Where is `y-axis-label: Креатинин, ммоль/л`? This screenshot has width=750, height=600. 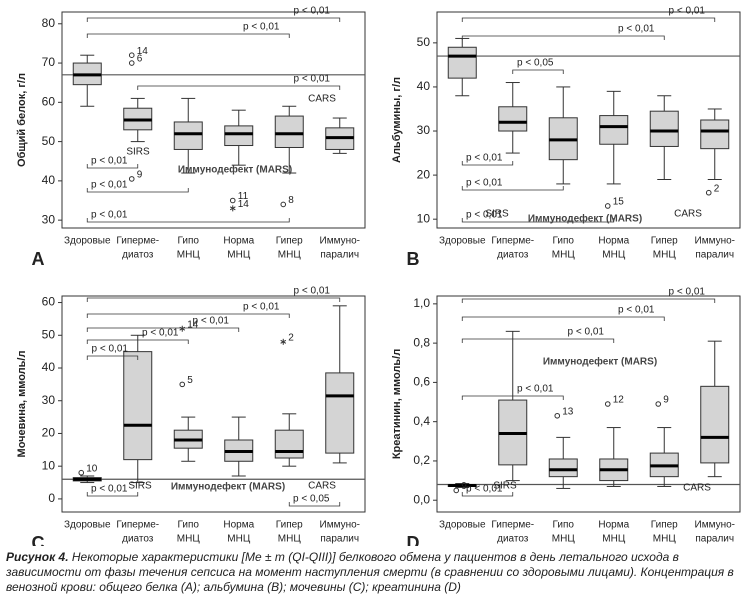
y-axis-label: Креатинин, ммоль/л is located at coordinates (397, 404).